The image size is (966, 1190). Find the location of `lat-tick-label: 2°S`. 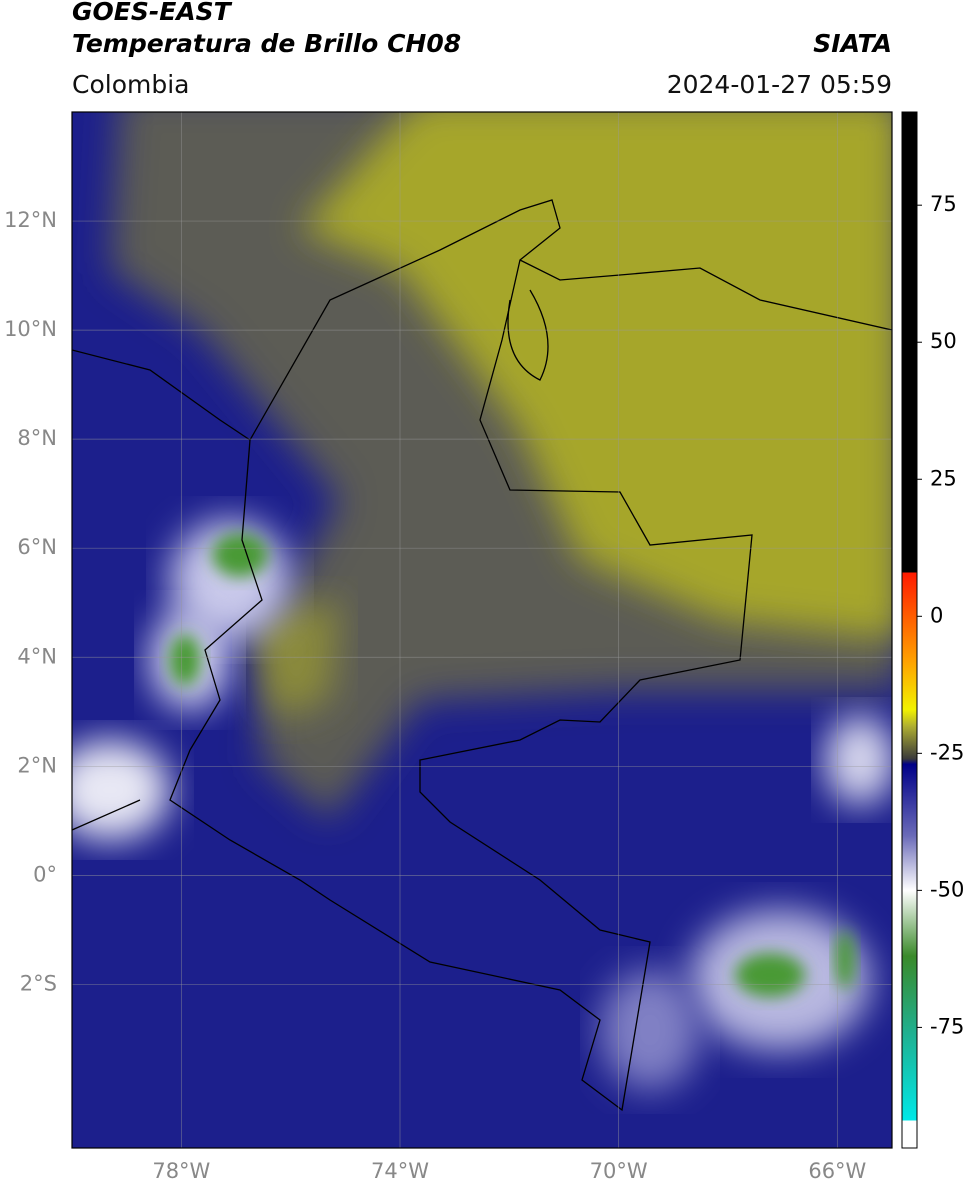

lat-tick-label: 2°S is located at coordinates (38, 983).